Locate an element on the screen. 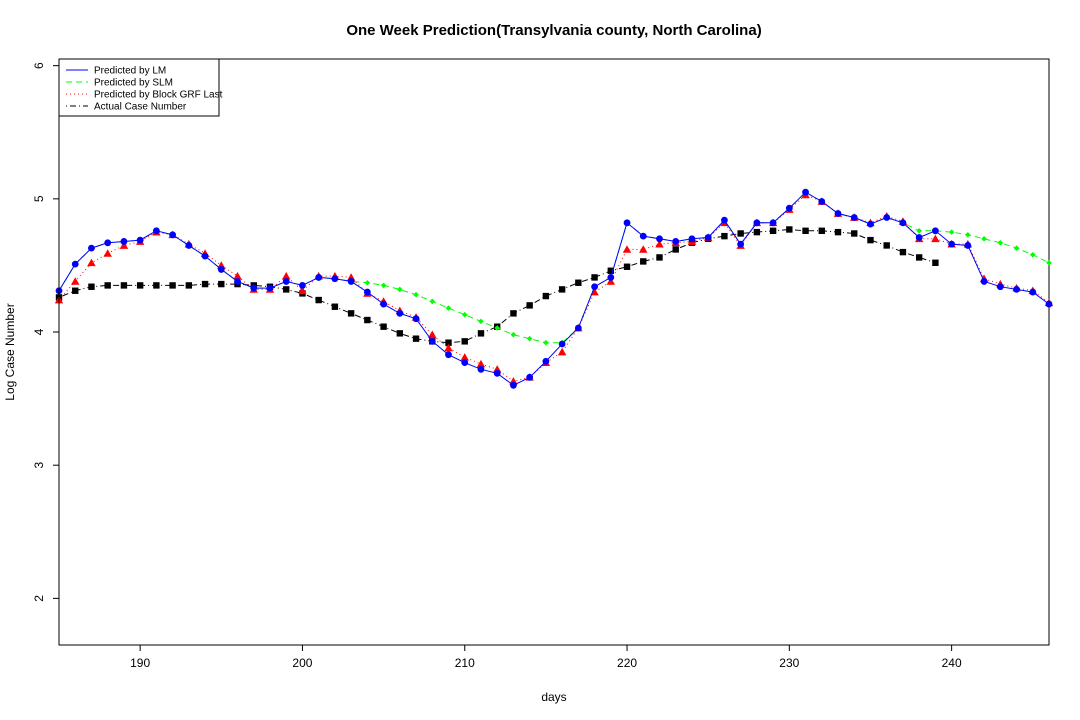 The width and height of the screenshot is (1080, 720). y-axis: 2 3 4 5 6 is located at coordinates (46, 332).